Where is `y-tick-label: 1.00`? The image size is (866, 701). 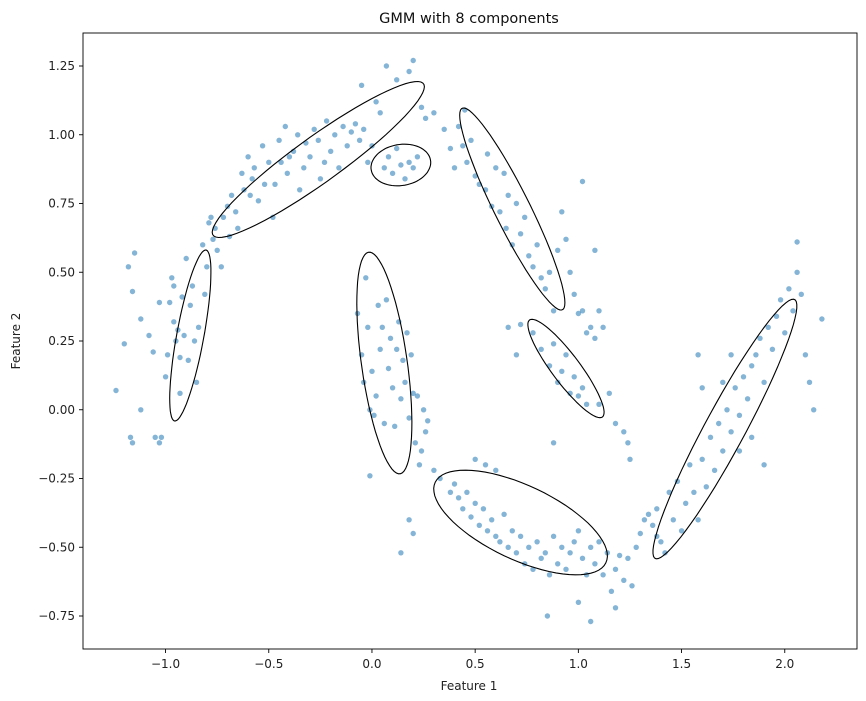
y-tick-label: 1.00 is located at coordinates (61, 135).